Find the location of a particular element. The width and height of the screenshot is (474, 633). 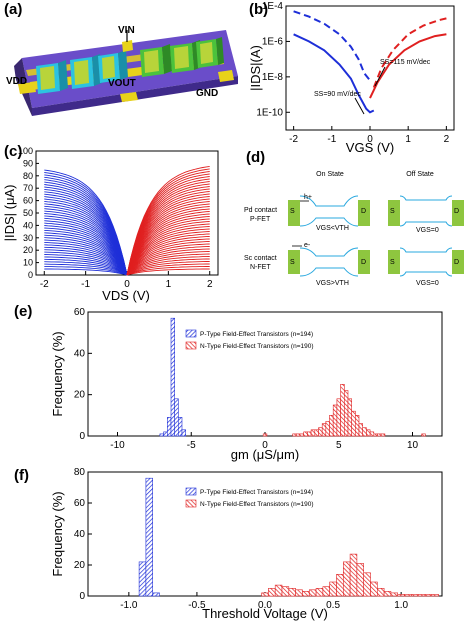

y-tick-label-f: 80 is located at coordinates (80, 472).